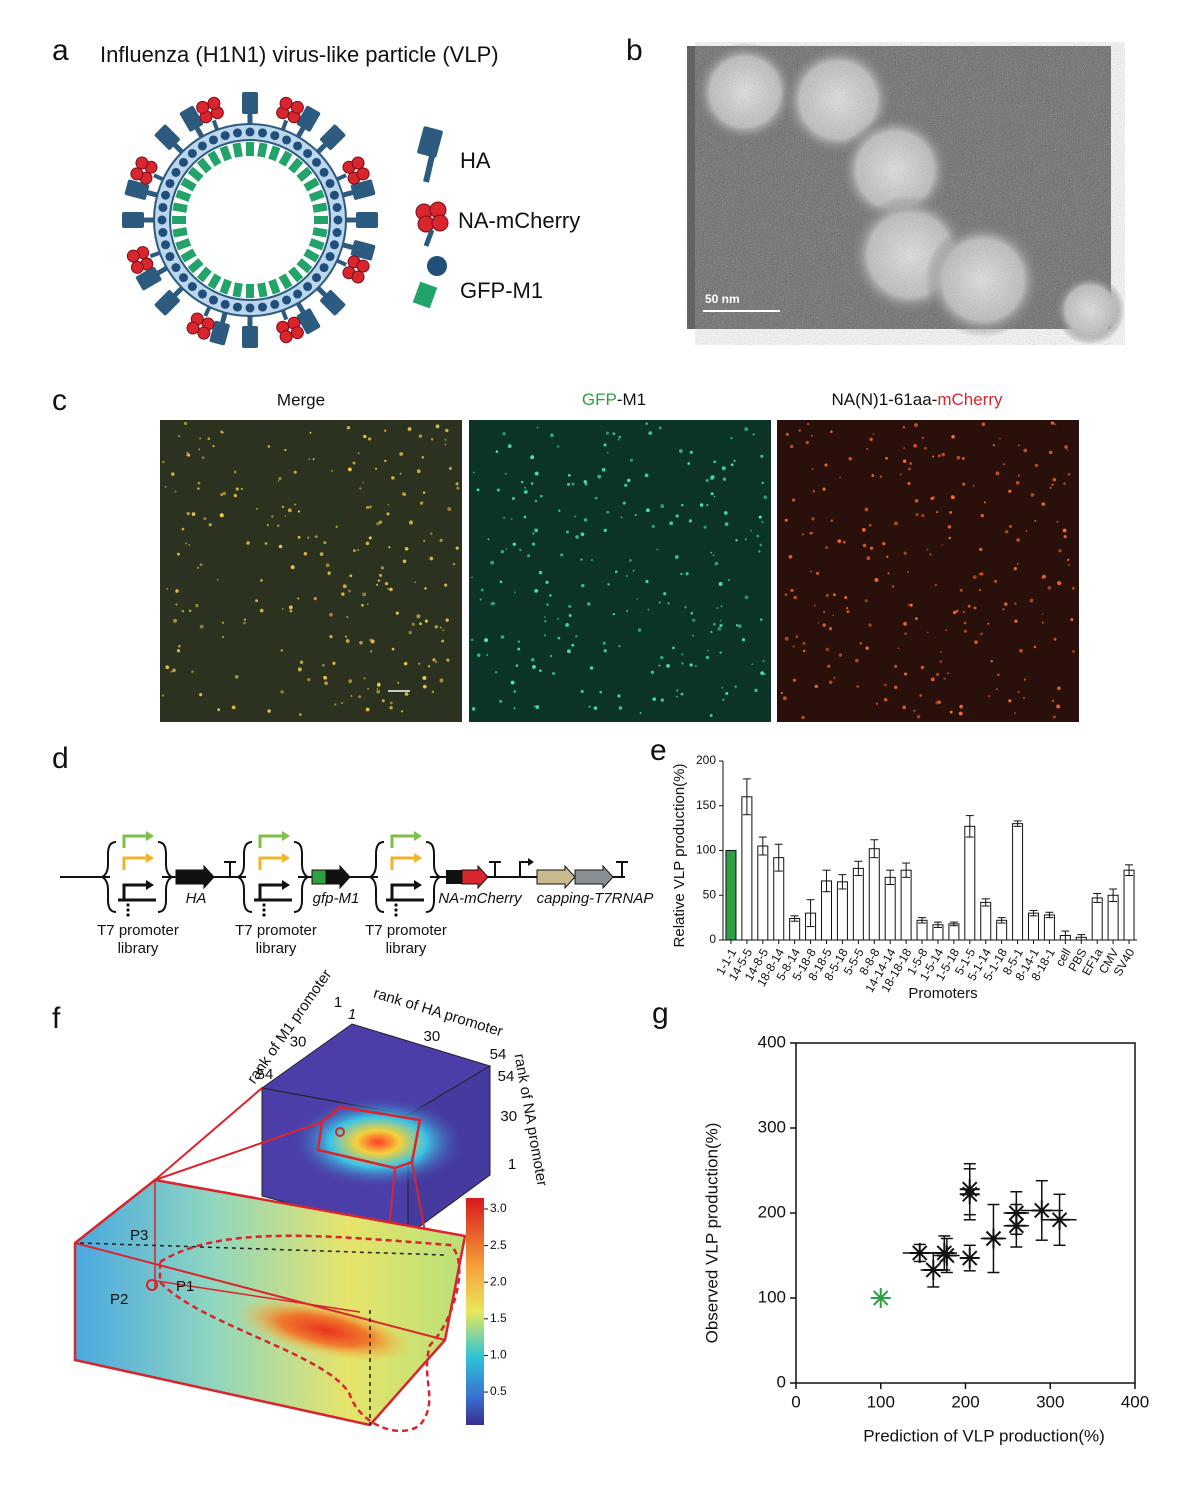 The image size is (1203, 1499). What do you see at coordinates (60, 758) in the screenshot?
I see `panel-label: d` at bounding box center [60, 758].